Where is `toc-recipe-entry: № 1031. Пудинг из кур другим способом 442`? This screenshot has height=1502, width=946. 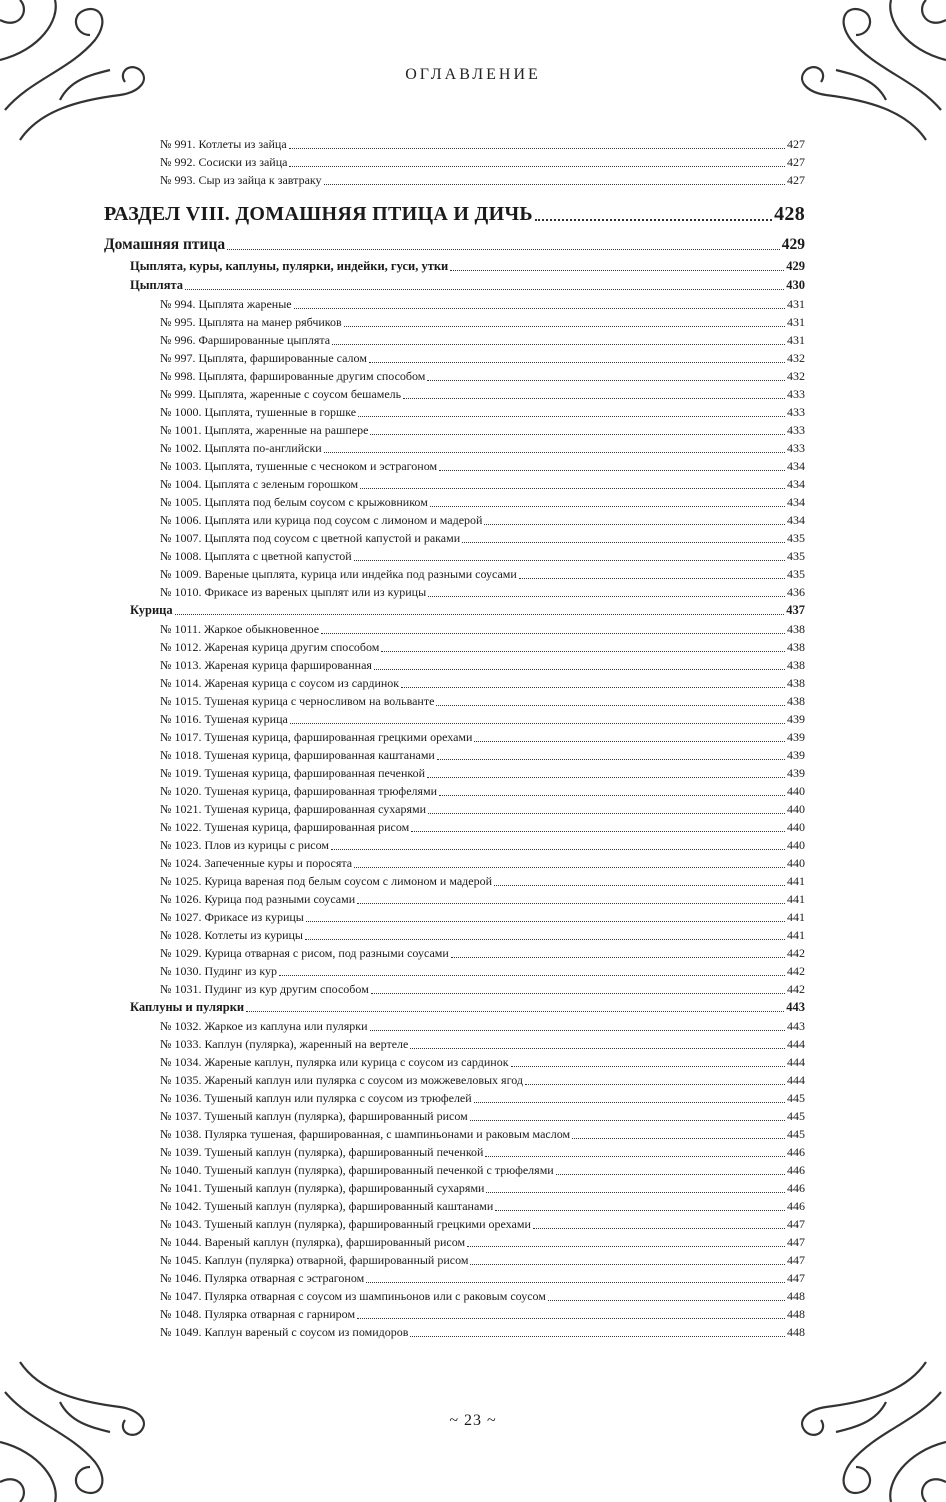 toc-recipe-entry: № 1031. Пудинг из кур другим способом 442 is located at coordinates (473, 989).